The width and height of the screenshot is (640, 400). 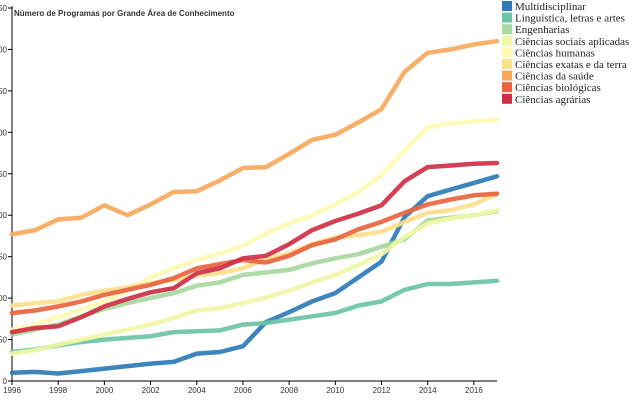 I want to click on x-tick-label: 2014, so click(x=428, y=390).